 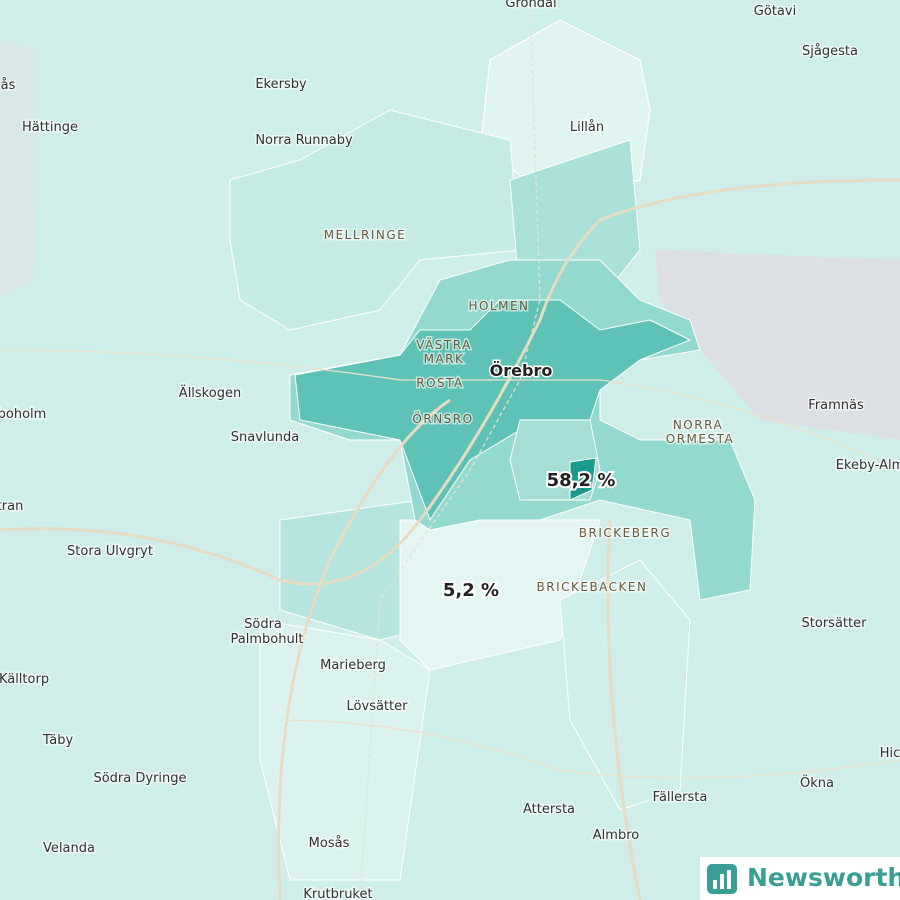 I want to click on place-label: Krutbruket, so click(x=337, y=893).